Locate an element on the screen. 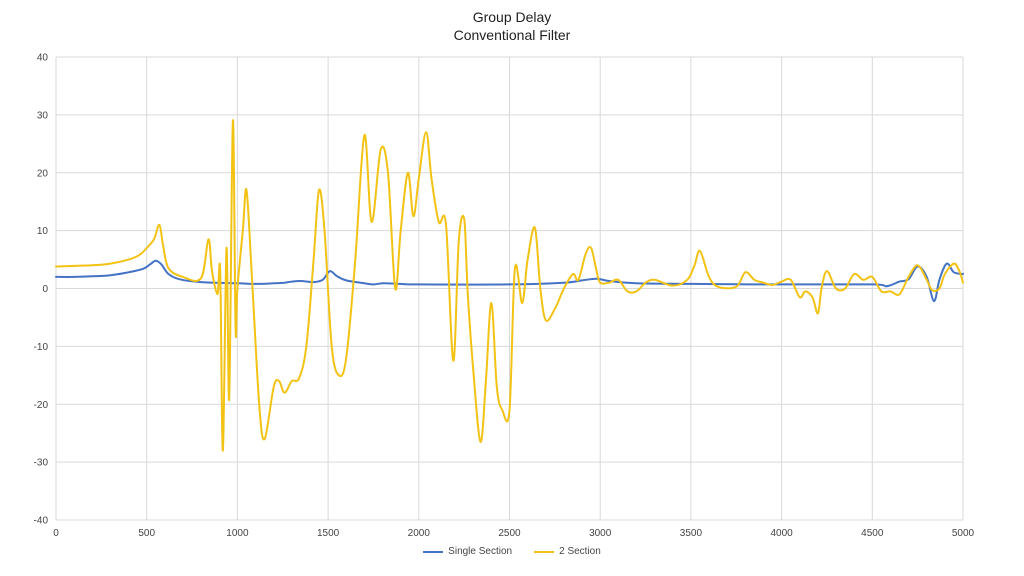  x-tick-label: 1000 is located at coordinates (237, 533).